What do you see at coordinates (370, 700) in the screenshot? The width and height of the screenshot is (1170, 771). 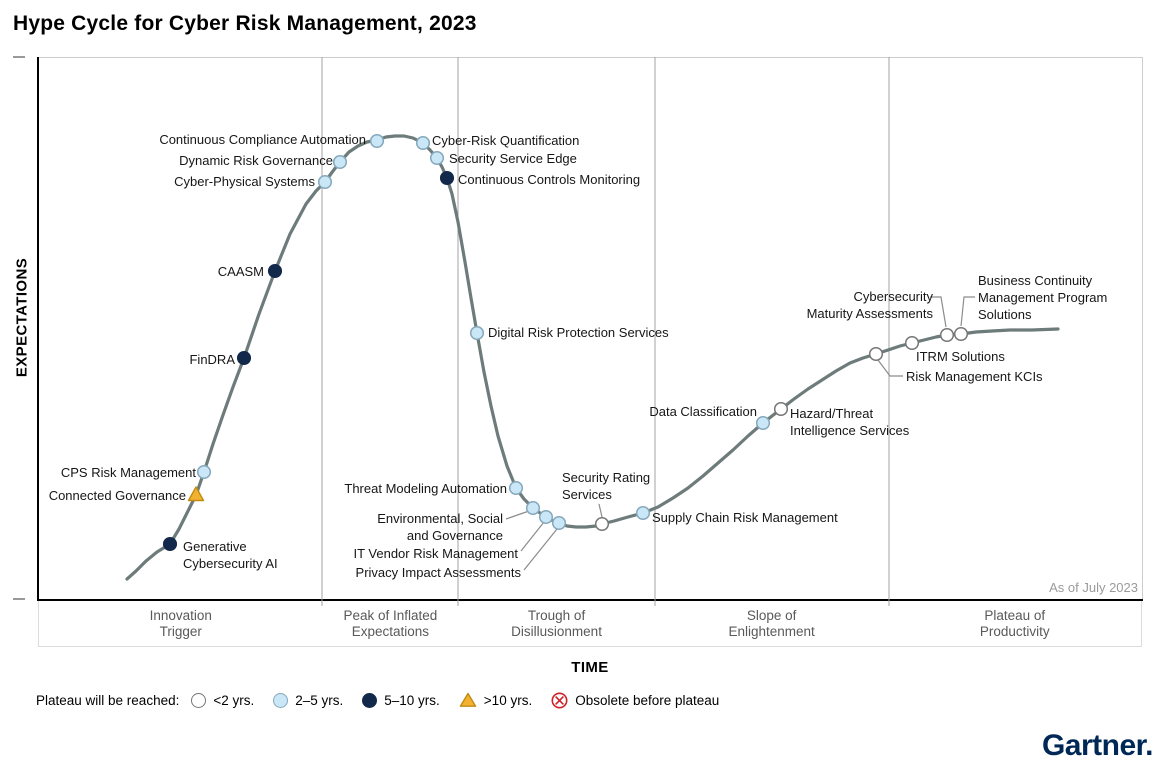 I see `5-10-yrs-circle-icon` at bounding box center [370, 700].